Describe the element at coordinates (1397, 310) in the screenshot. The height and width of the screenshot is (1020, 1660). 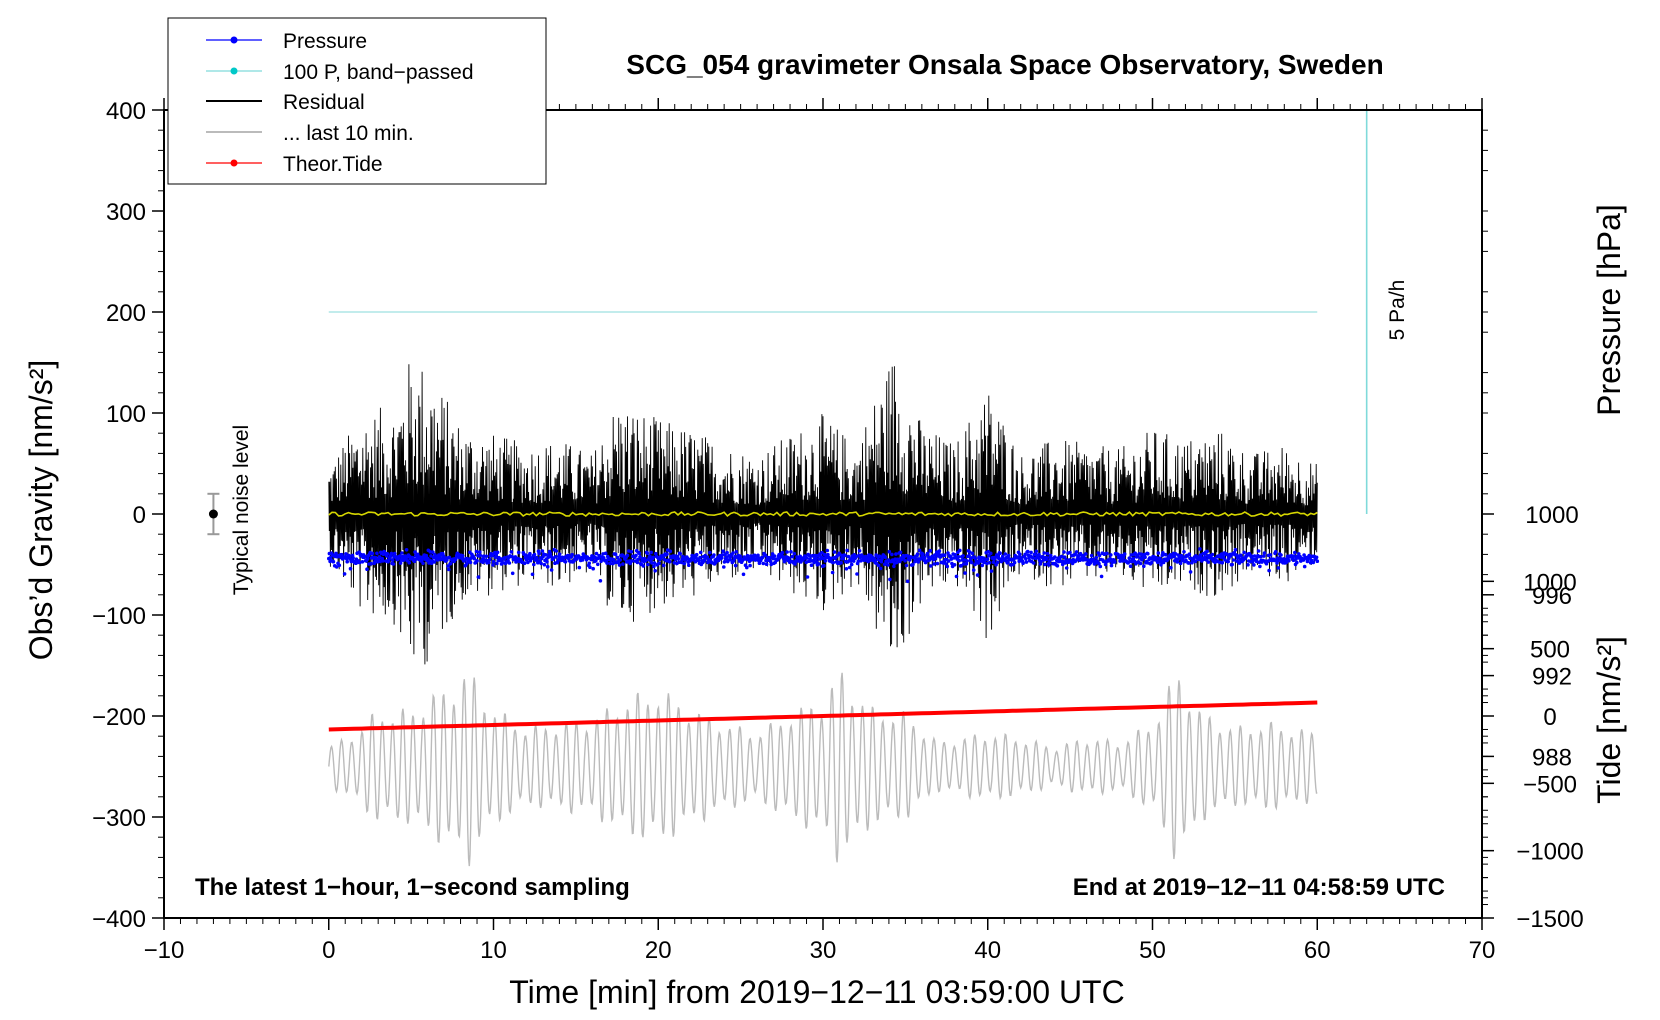
I see `scale-bar-label: 5 Pa/h` at that location.